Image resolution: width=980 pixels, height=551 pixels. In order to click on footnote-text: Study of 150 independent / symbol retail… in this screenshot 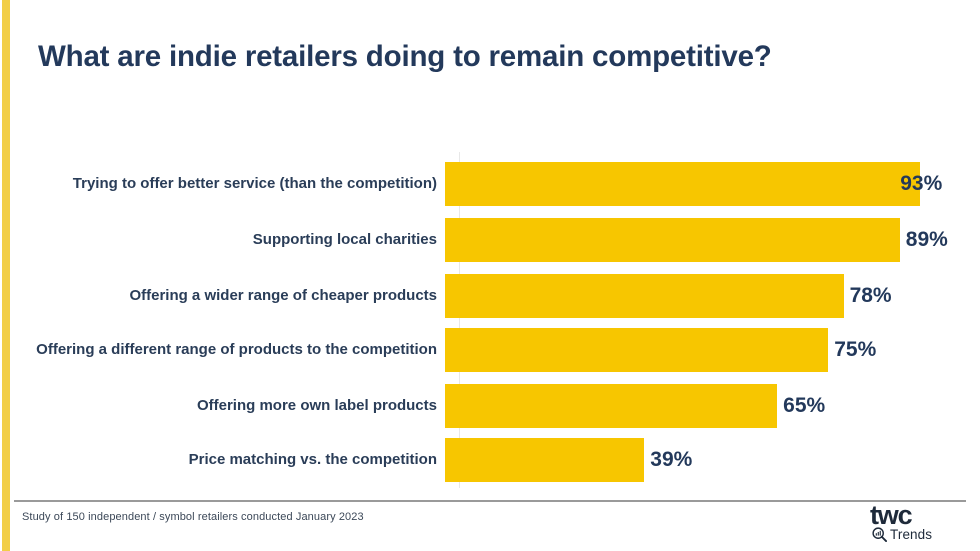, I will do `click(193, 517)`.